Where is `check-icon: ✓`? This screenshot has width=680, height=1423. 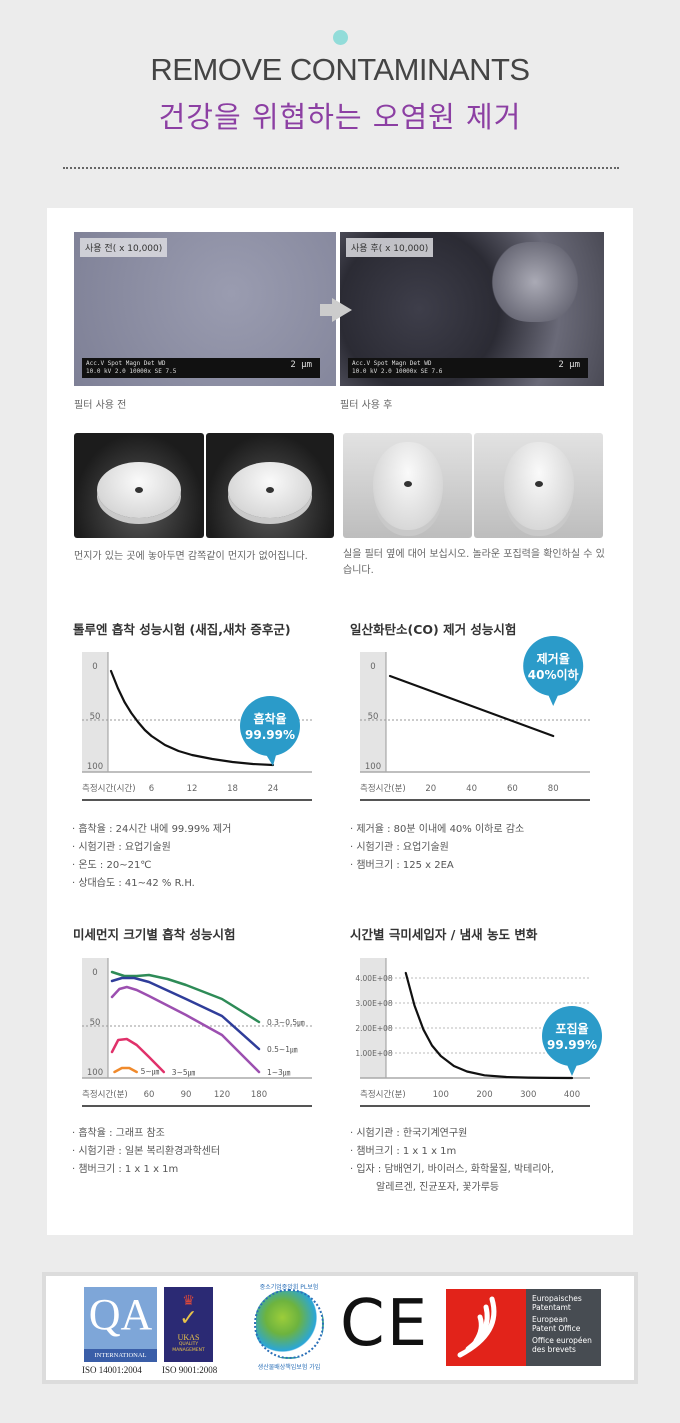
check-icon: ✓ is located at coordinates (188, 1318).